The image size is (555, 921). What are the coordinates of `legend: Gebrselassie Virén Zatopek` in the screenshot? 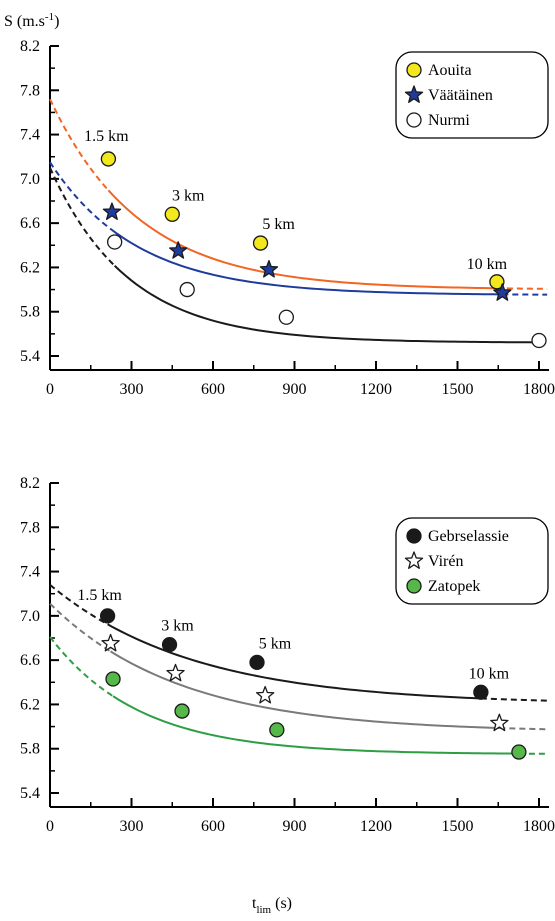 It's located at (472, 561).